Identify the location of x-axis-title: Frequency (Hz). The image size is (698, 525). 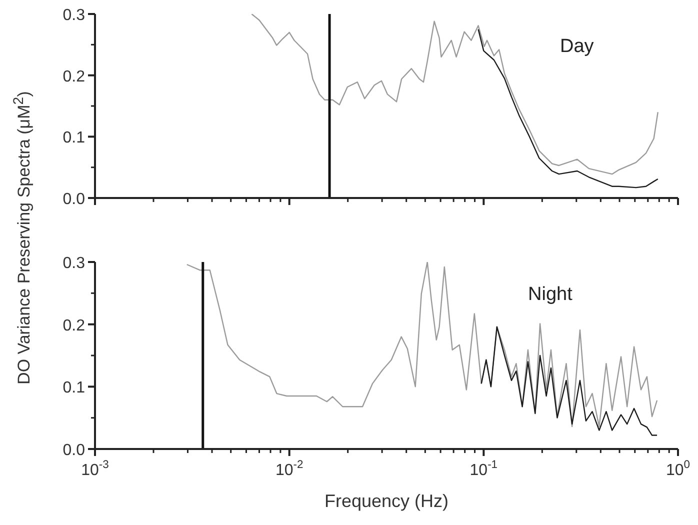
(386, 501).